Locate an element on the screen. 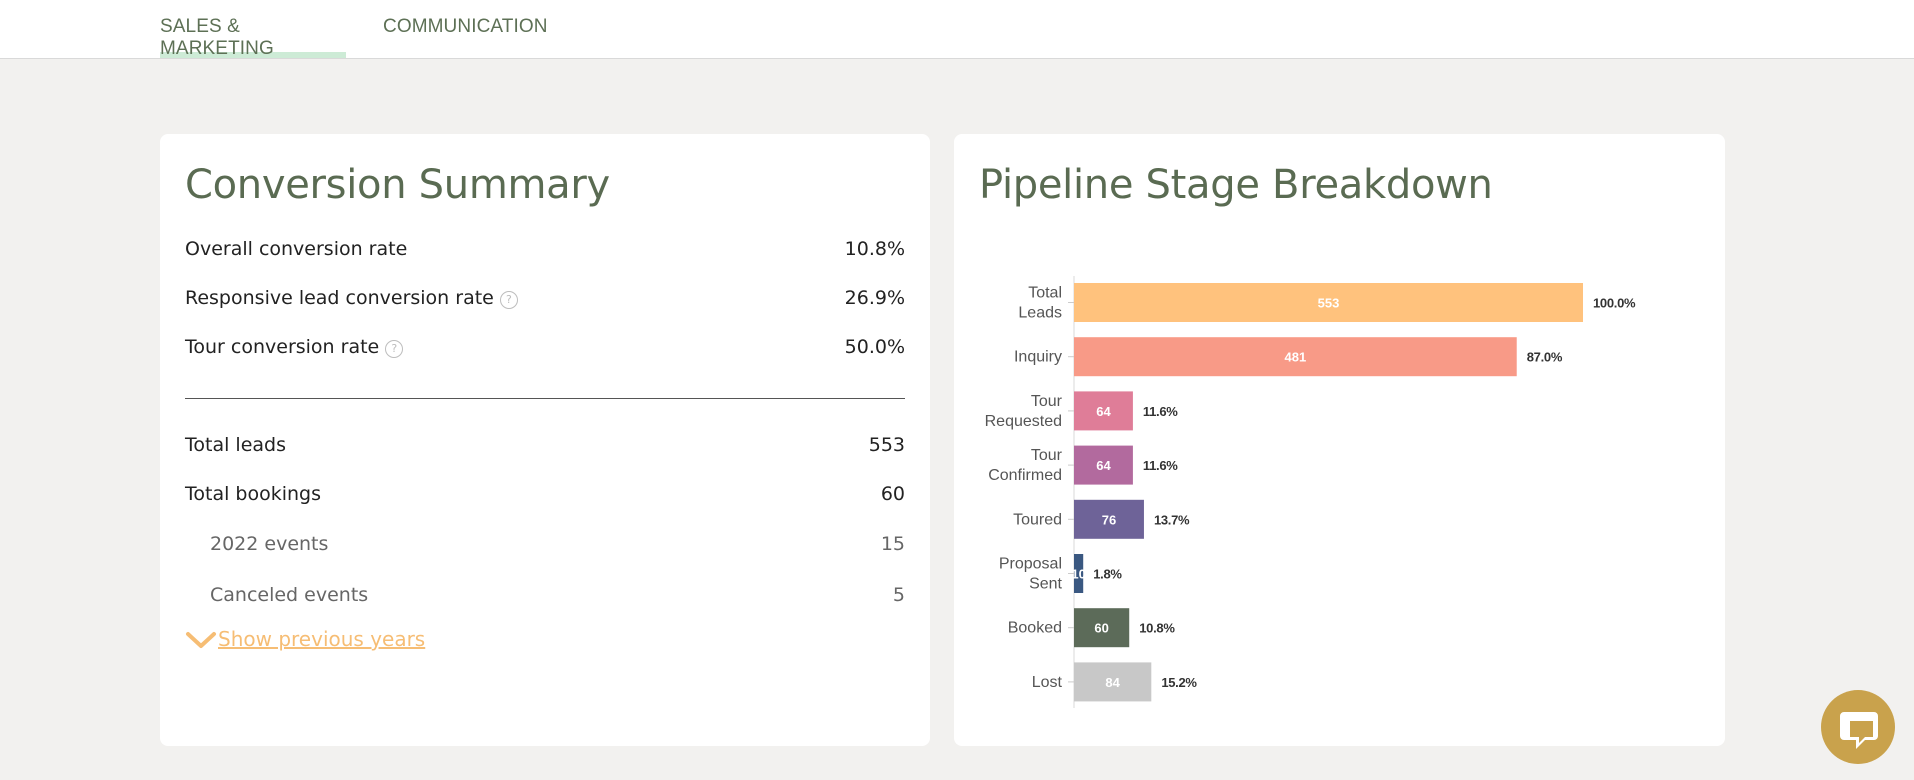 This screenshot has width=1914, height=780. y-tick-label: Total Leads is located at coordinates (1040, 303).